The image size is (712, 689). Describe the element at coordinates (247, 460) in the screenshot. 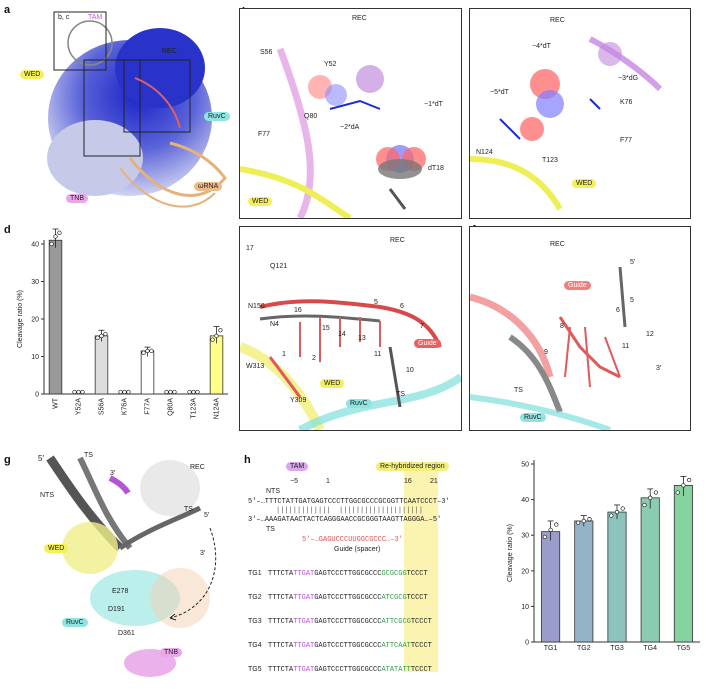

I see `panel-h-letter: h` at that location.